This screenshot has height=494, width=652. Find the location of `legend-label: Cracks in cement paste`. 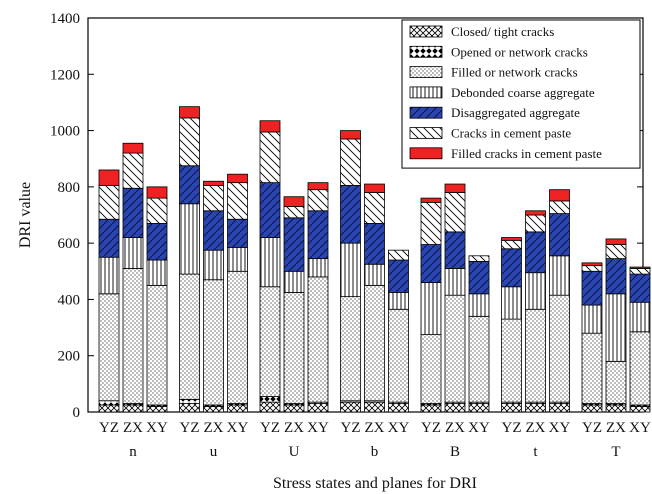

legend-label: Cracks in cement paste is located at coordinates (511, 133).